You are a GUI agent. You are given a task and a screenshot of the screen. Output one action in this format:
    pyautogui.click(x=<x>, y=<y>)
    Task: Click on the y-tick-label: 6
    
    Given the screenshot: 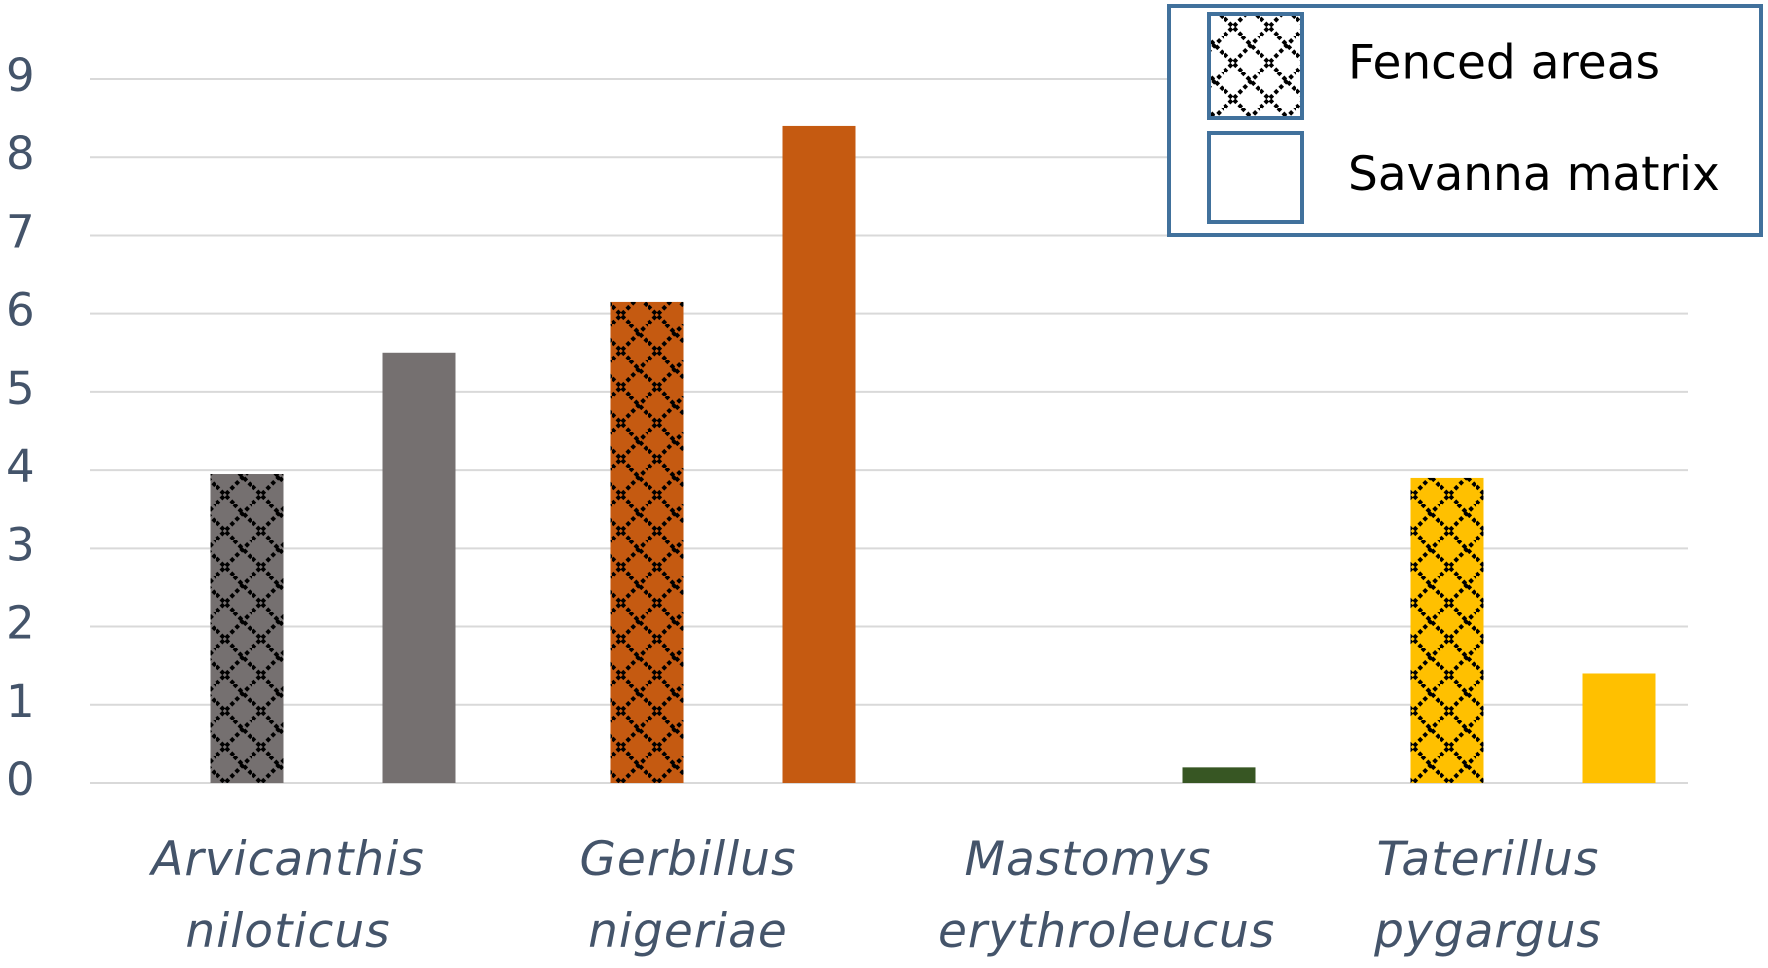 What is the action you would take?
    pyautogui.click(x=20, y=310)
    